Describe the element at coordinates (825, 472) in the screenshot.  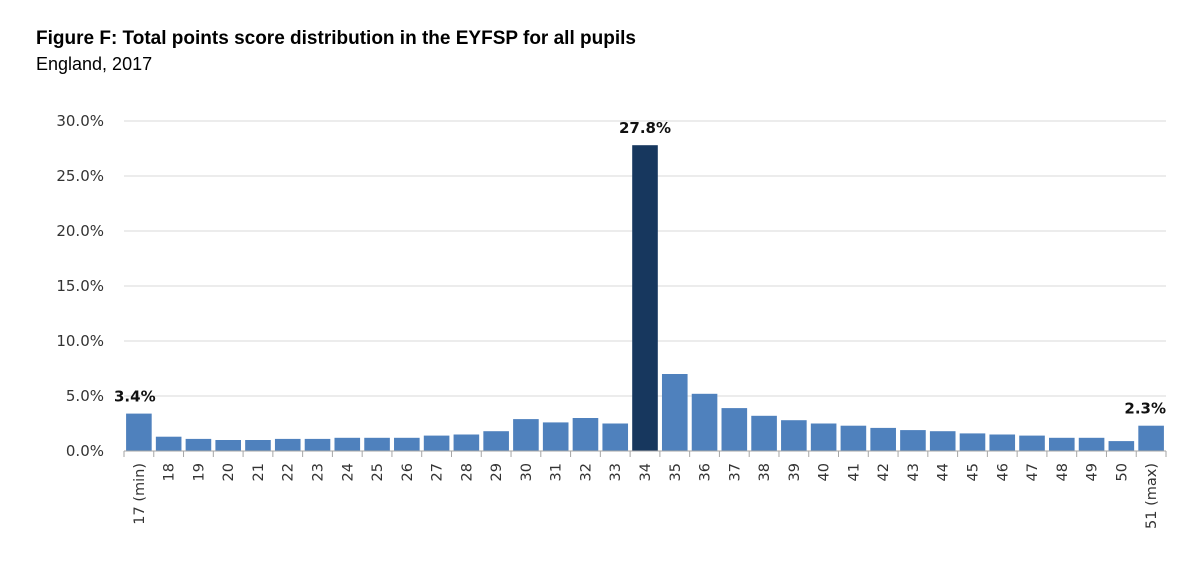
I see `x-tick-label: 40` at that location.